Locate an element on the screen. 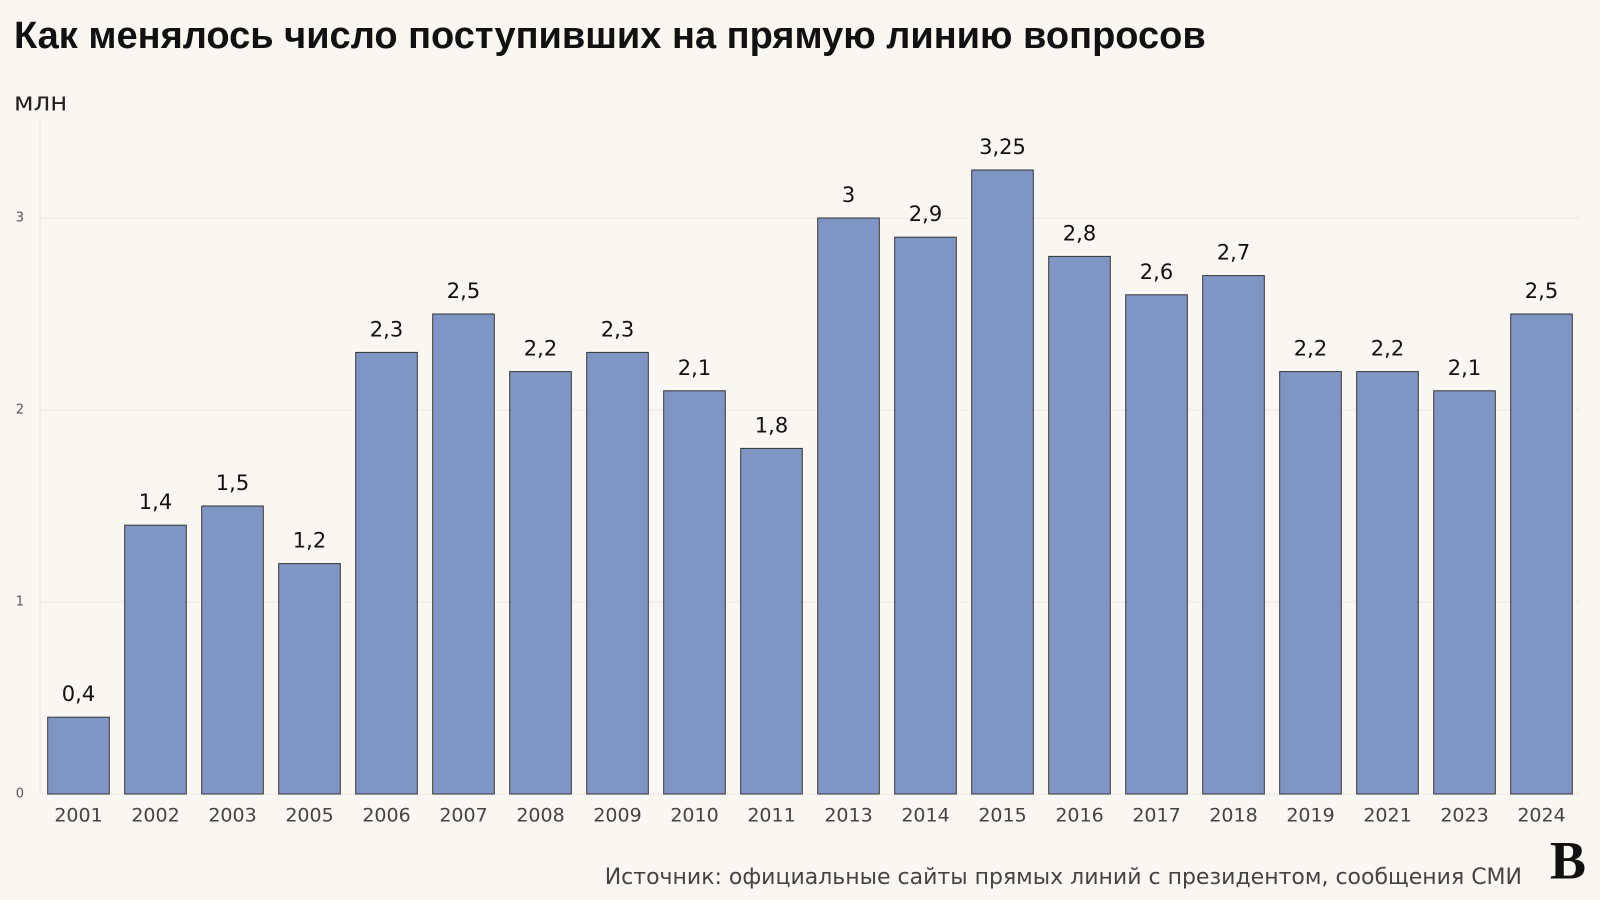 The image size is (1600, 900). x-tick-label: 2018 is located at coordinates (1233, 816).